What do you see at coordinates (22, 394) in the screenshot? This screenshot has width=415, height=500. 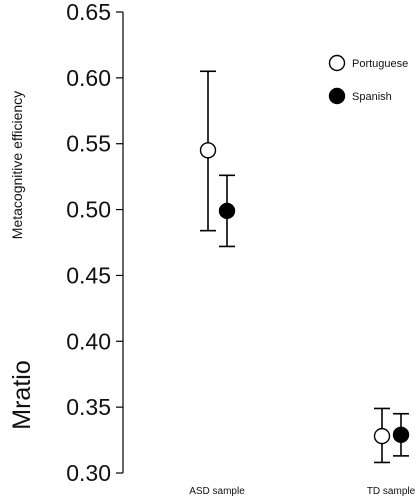 I see `y-axis-title: Mratio` at bounding box center [22, 394].